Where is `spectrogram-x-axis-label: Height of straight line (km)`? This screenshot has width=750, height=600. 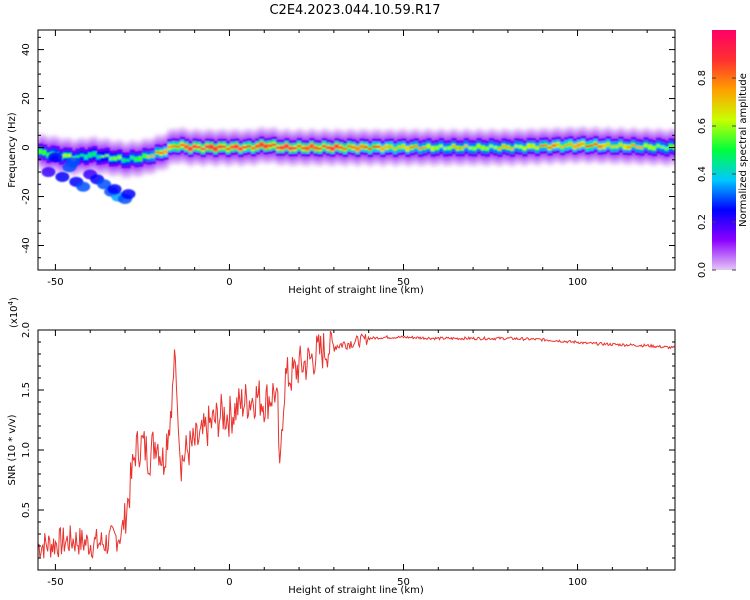
spectrogram-x-axis-label: Height of straight line (km) is located at coordinates (356, 290).